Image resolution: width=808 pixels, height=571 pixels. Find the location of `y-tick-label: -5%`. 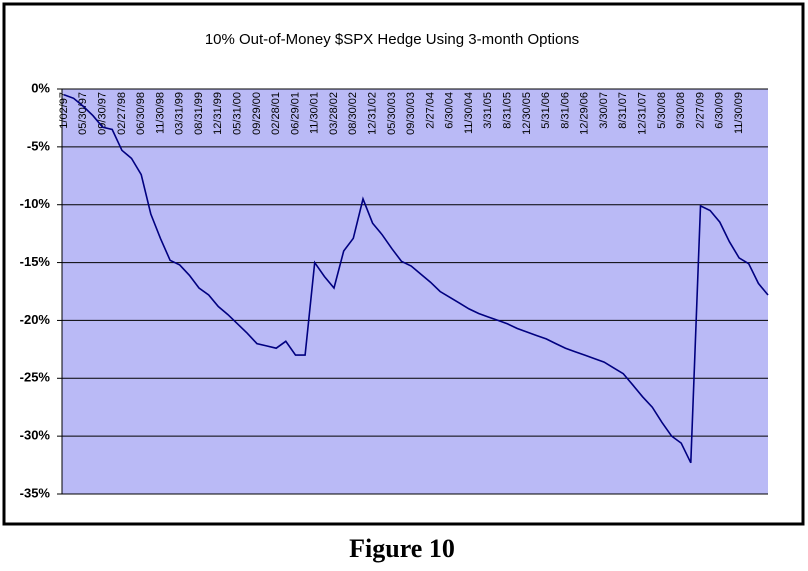

y-tick-label: -5% is located at coordinates (39, 145).